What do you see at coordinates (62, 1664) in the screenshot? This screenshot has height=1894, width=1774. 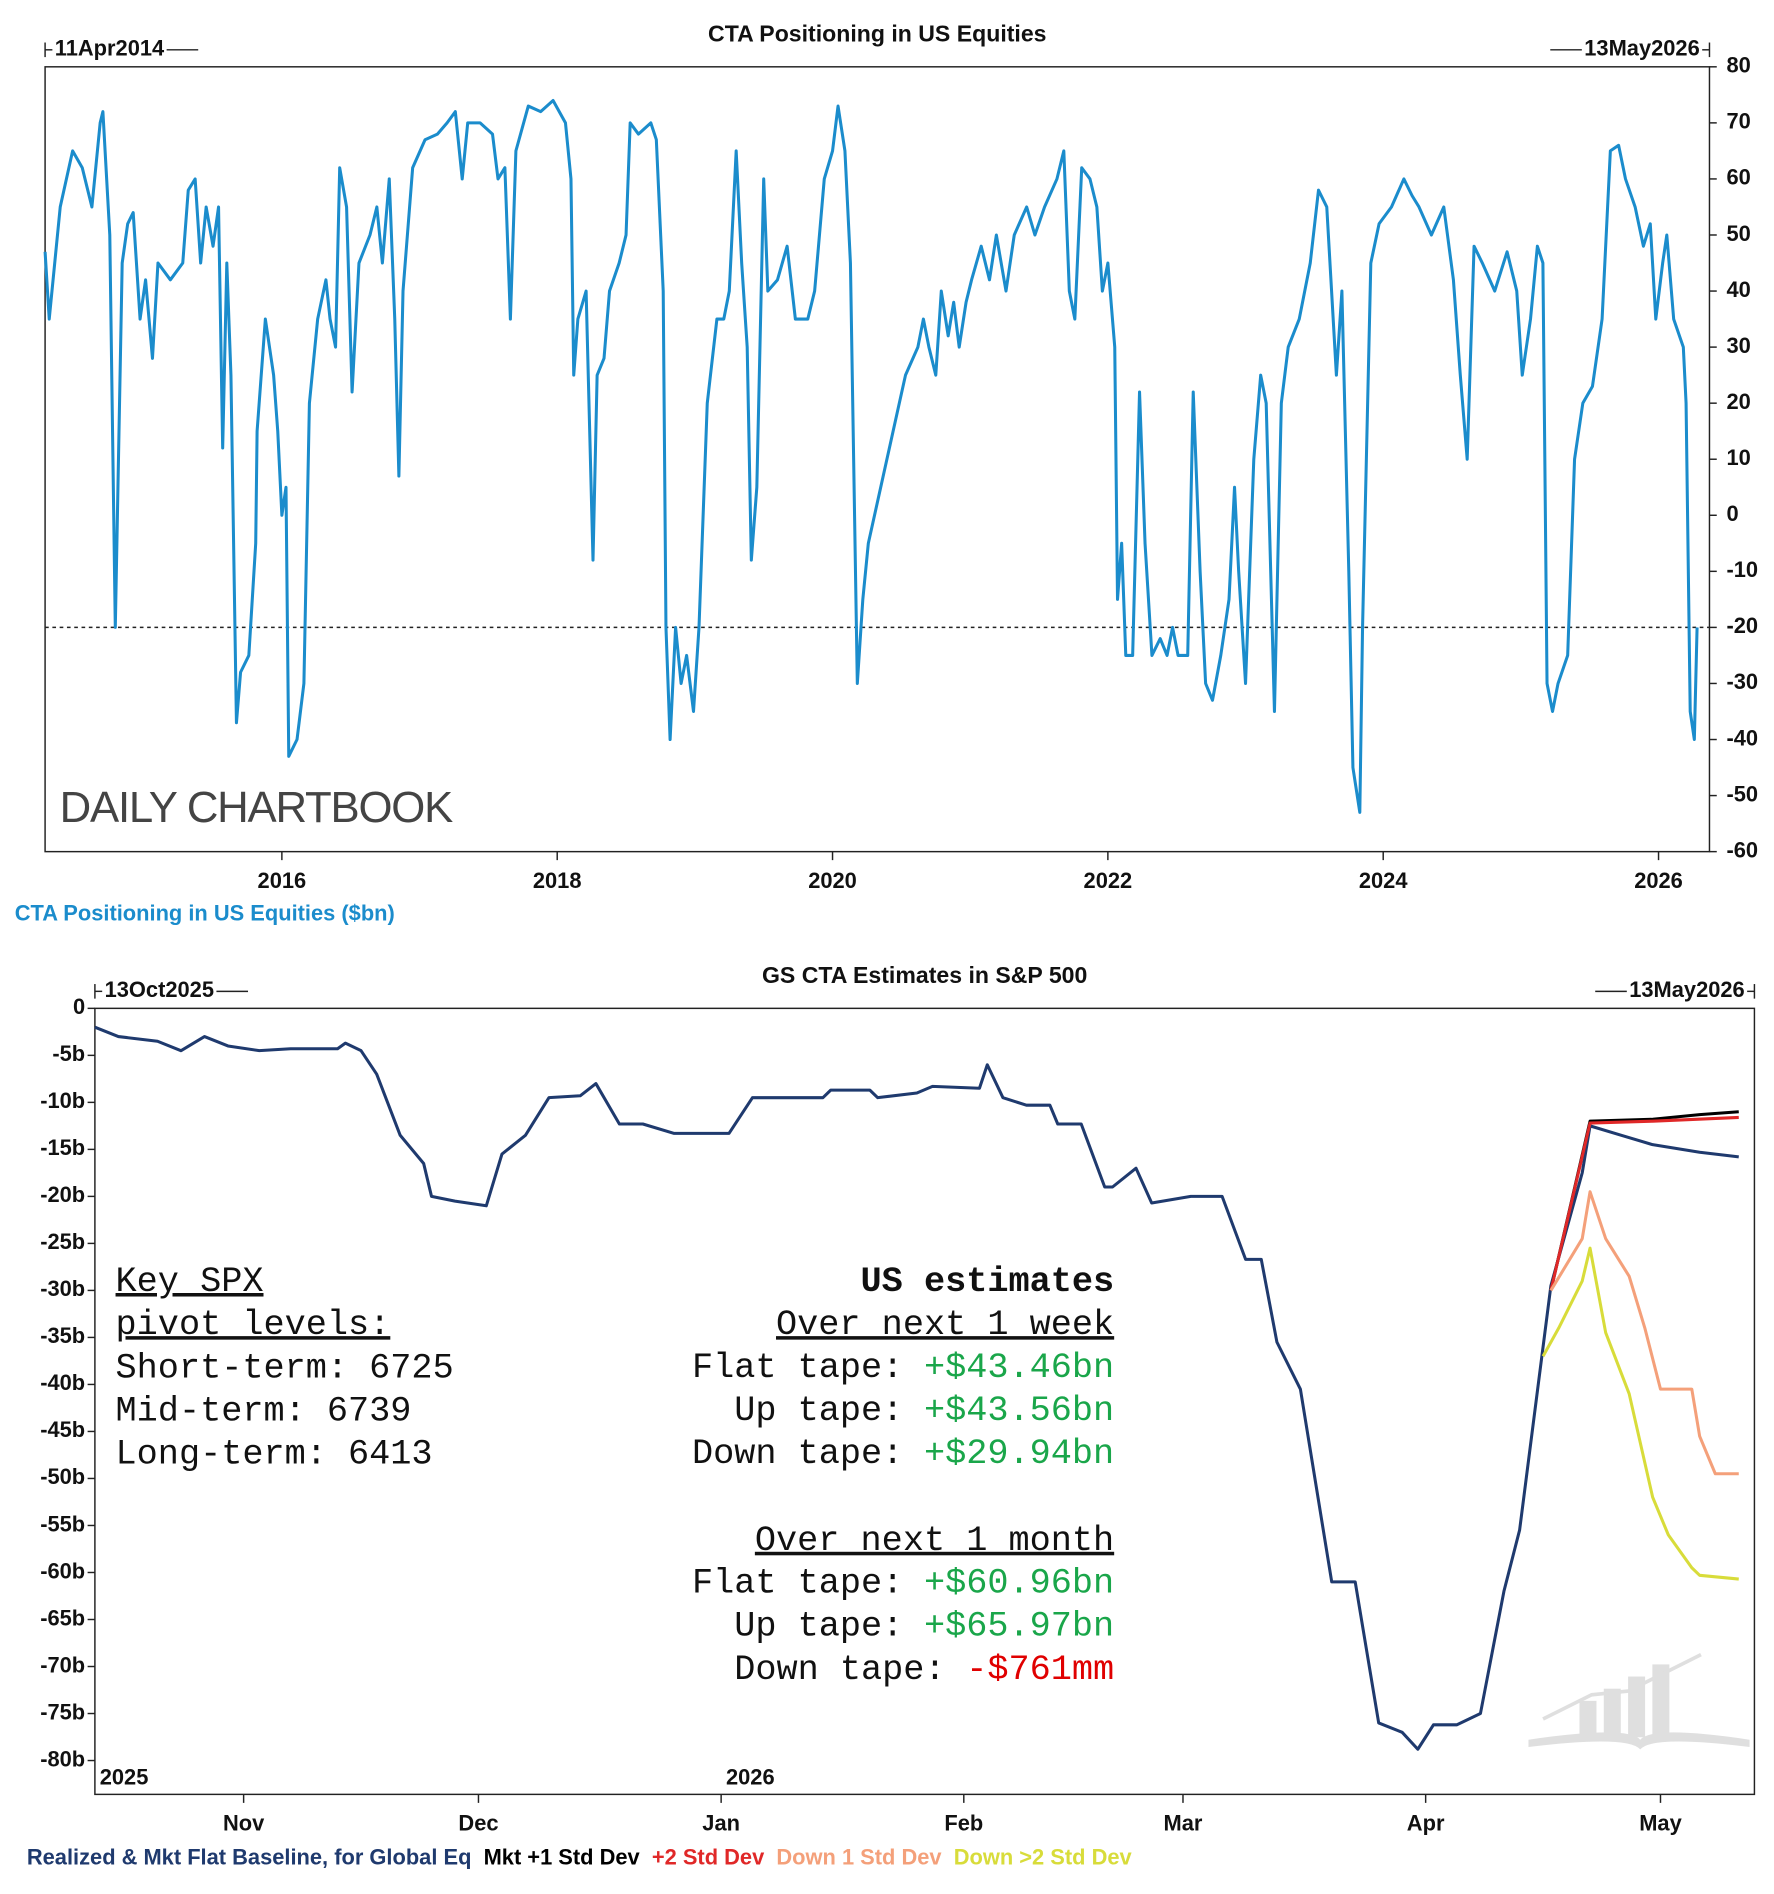 I see `y-tick-label: -70b` at bounding box center [62, 1664].